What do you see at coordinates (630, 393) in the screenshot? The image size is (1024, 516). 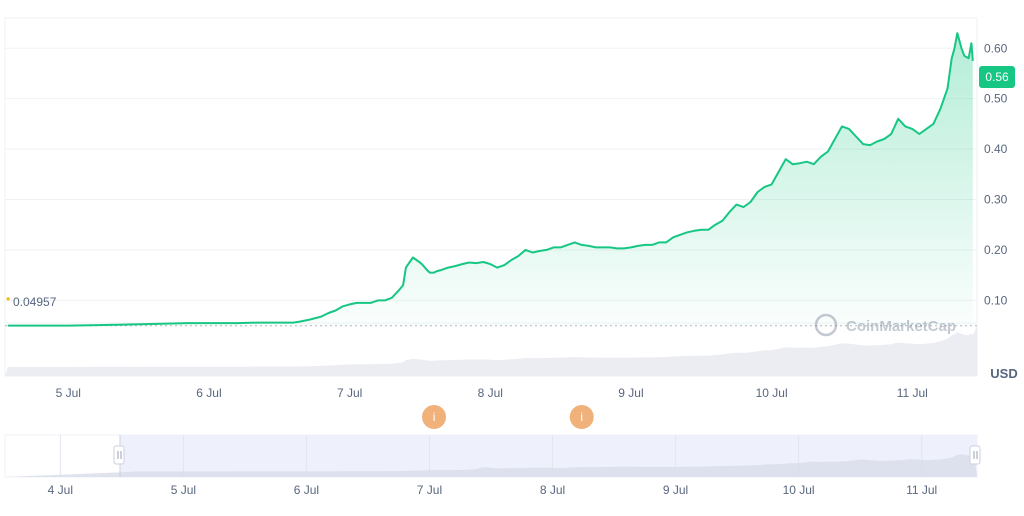 I see `x-tick-label: 9 Jul` at bounding box center [630, 393].